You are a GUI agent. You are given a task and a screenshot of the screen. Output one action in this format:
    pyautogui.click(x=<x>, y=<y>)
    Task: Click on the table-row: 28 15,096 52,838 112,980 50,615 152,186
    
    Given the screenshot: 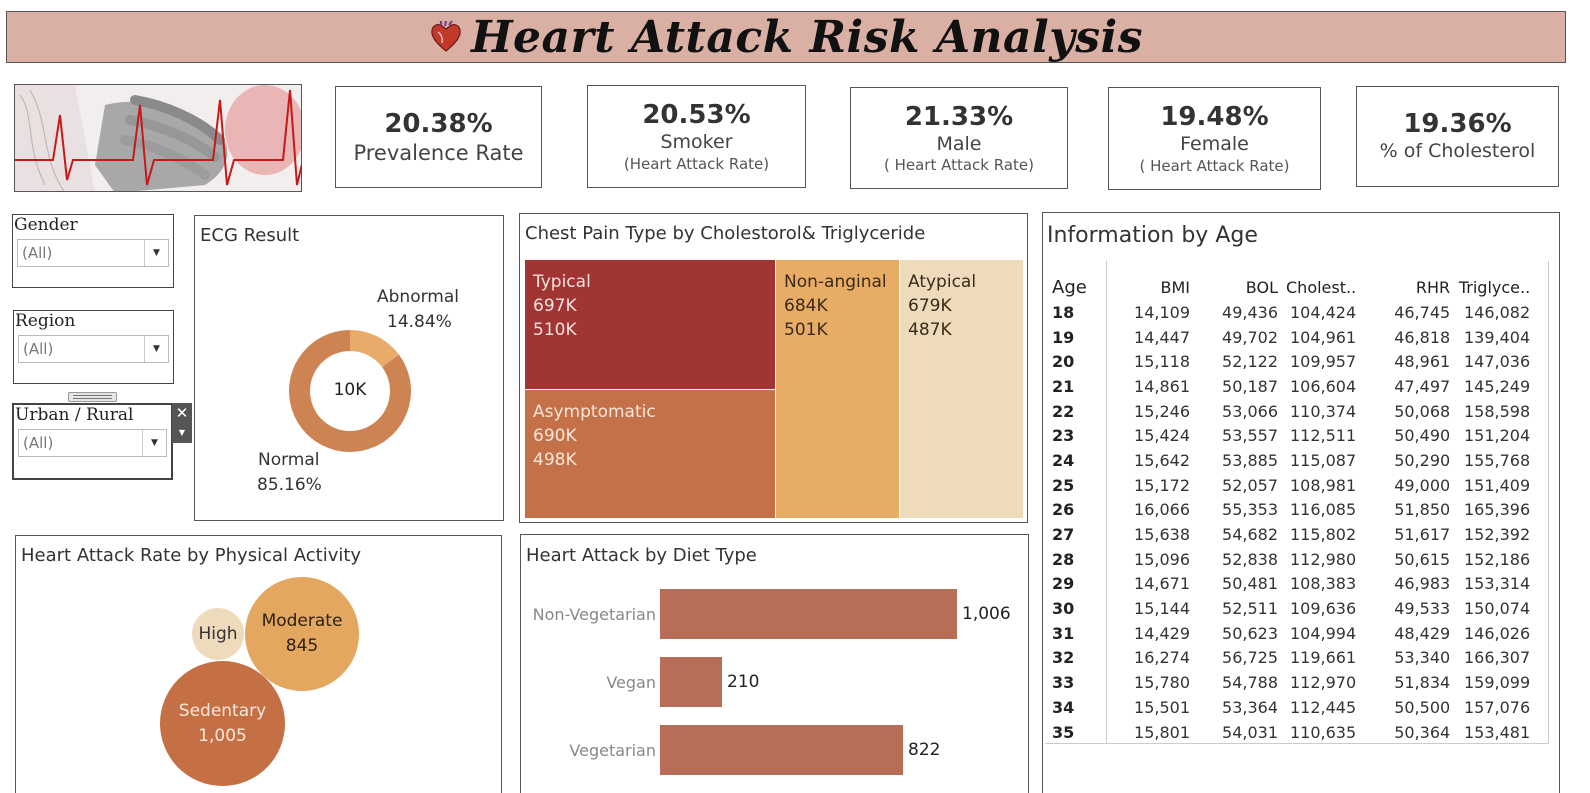 What is the action you would take?
    pyautogui.click(x=1291, y=559)
    